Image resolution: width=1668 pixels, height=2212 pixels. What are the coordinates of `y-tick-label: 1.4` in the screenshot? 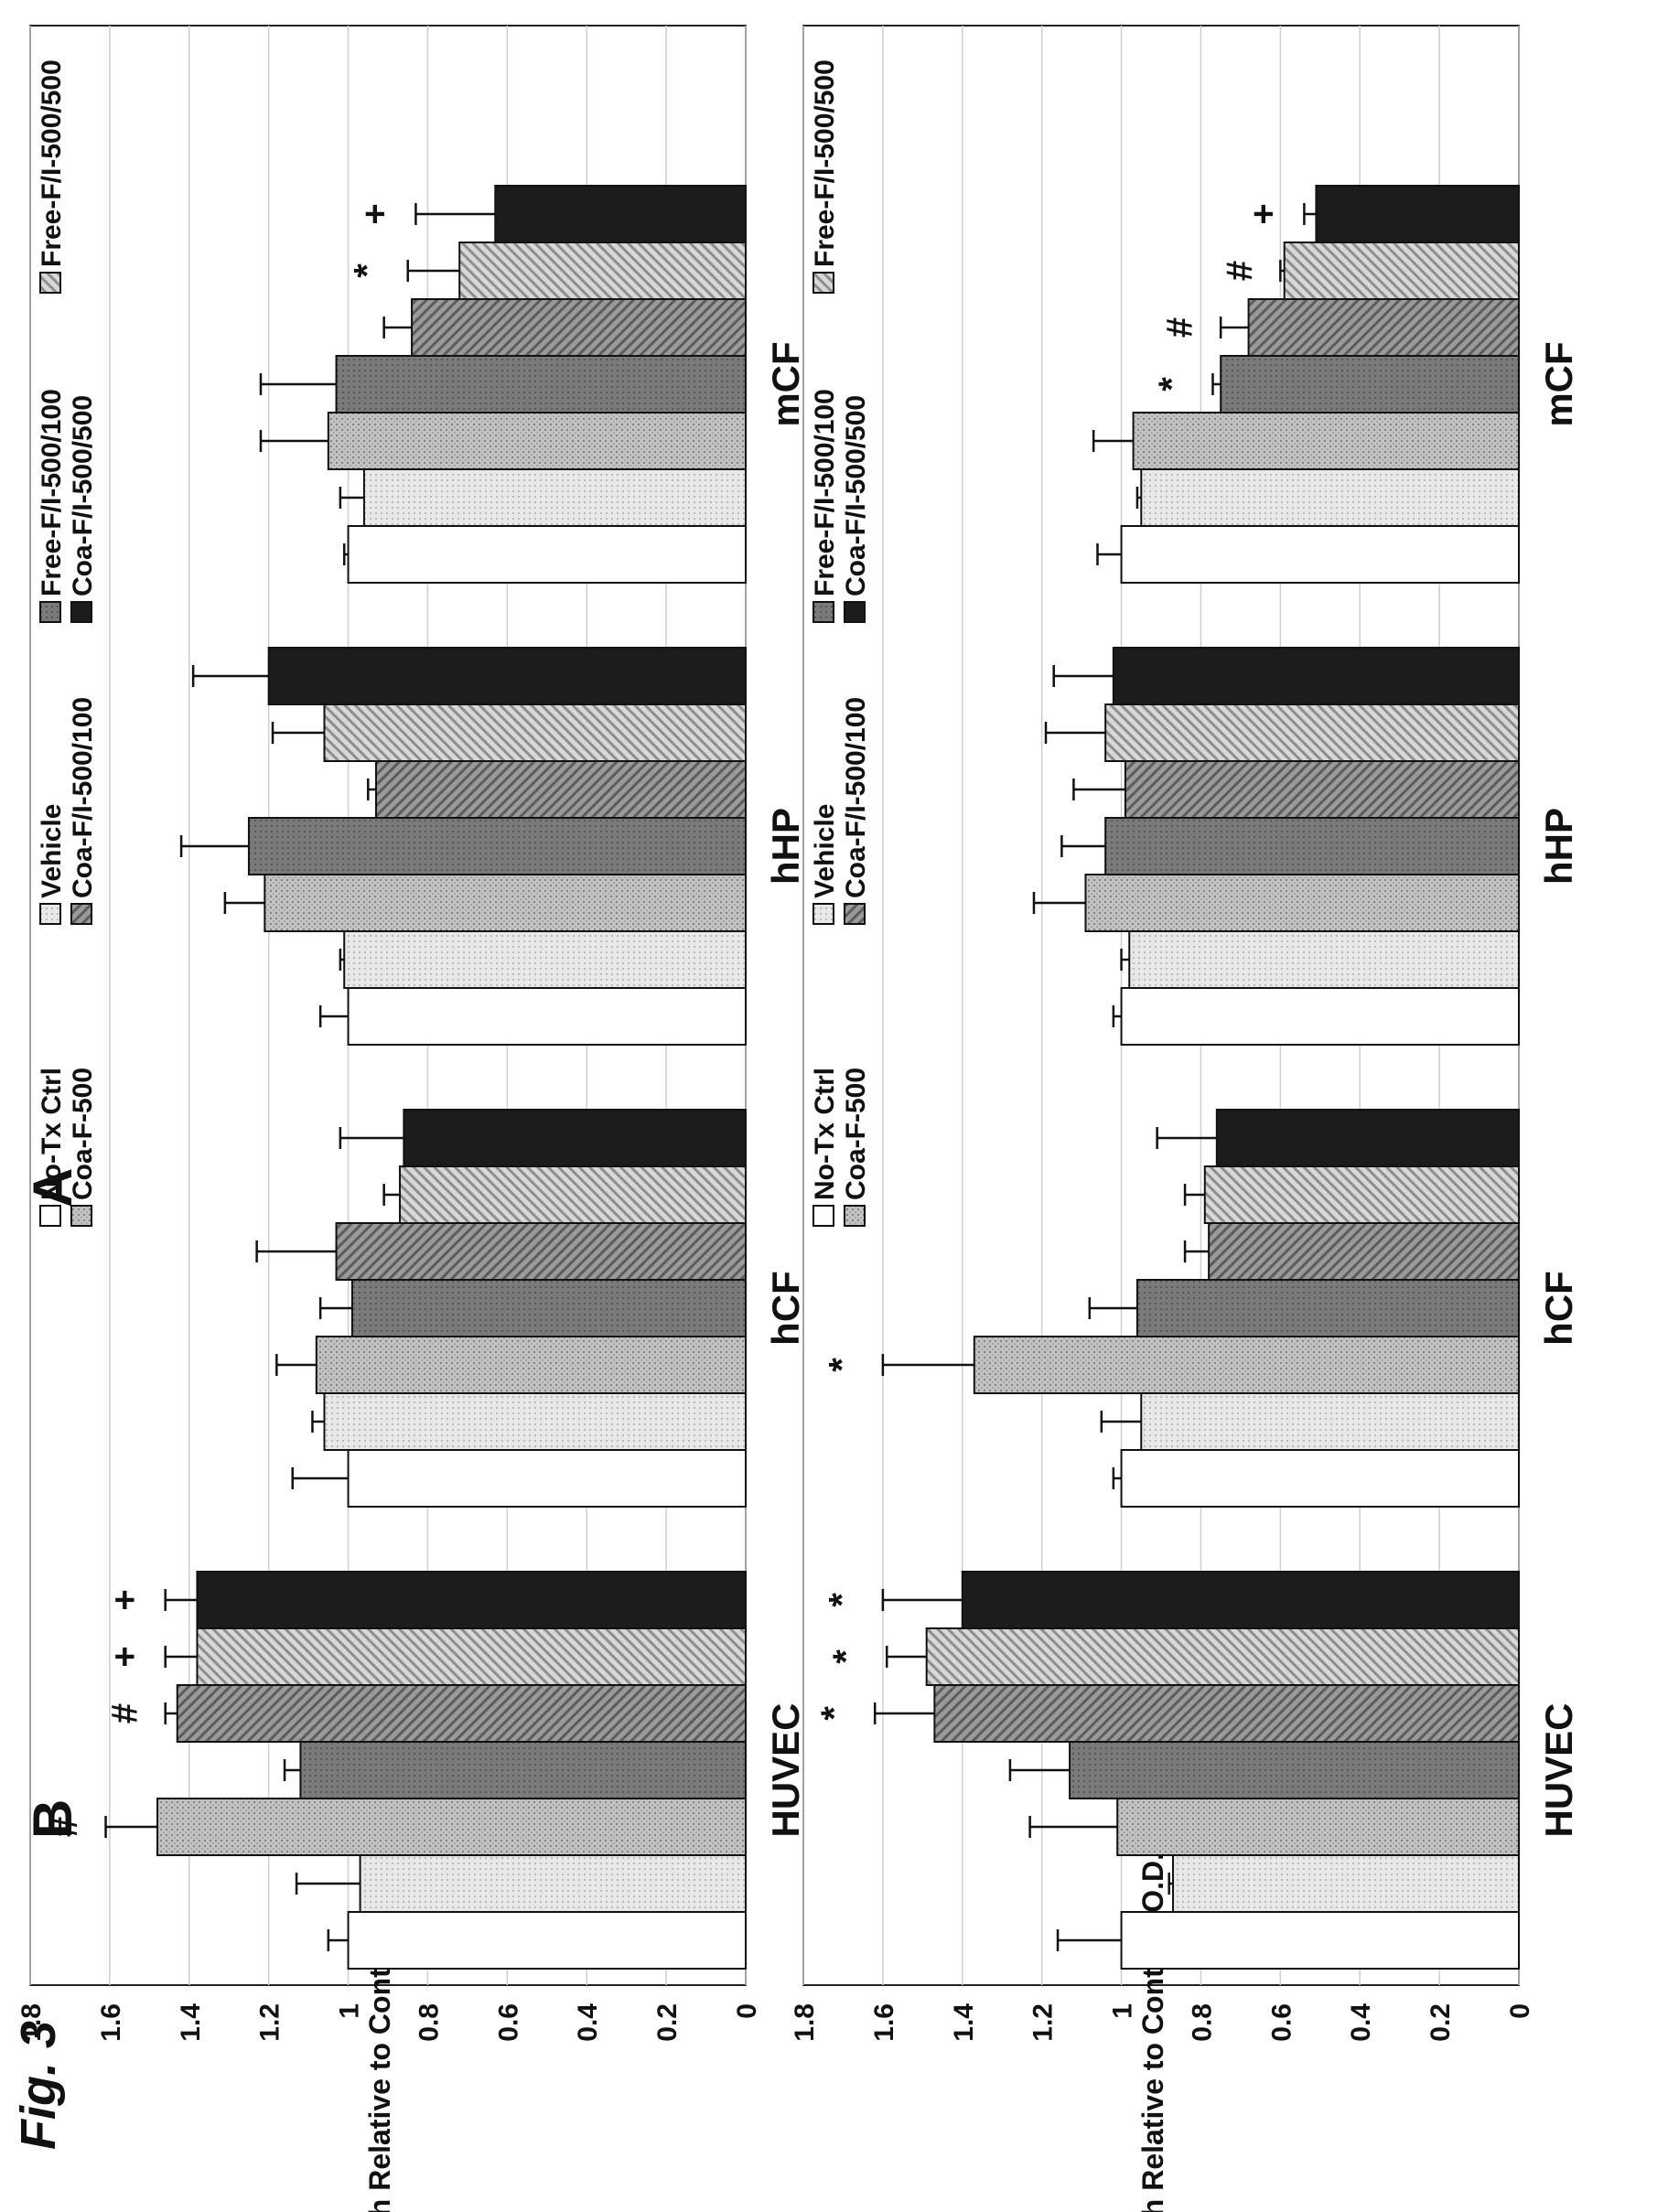 It's located at (964, 2022).